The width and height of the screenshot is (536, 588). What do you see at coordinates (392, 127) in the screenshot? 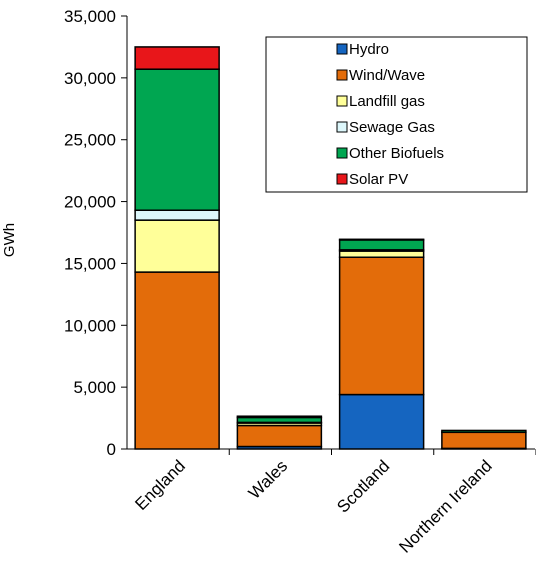
I see `legend-label-sewage-gas: Sewage Gas` at bounding box center [392, 127].